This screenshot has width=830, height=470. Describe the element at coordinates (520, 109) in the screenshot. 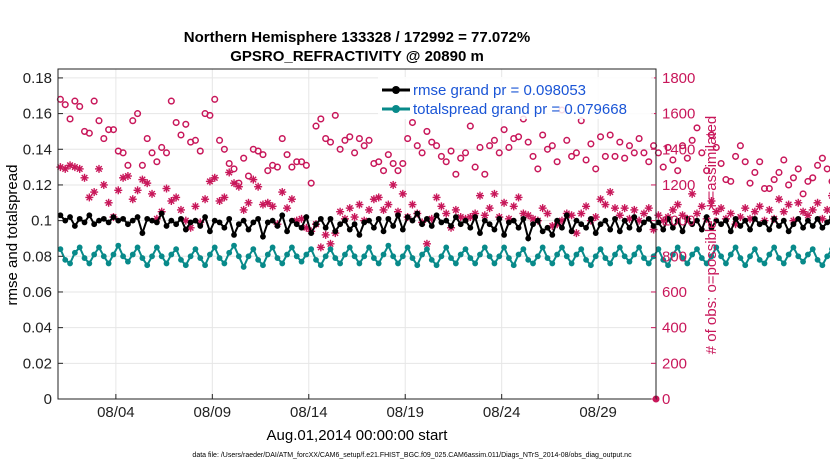

I see `legend-spread-label: totalspread grand pr = 0.079668` at that location.